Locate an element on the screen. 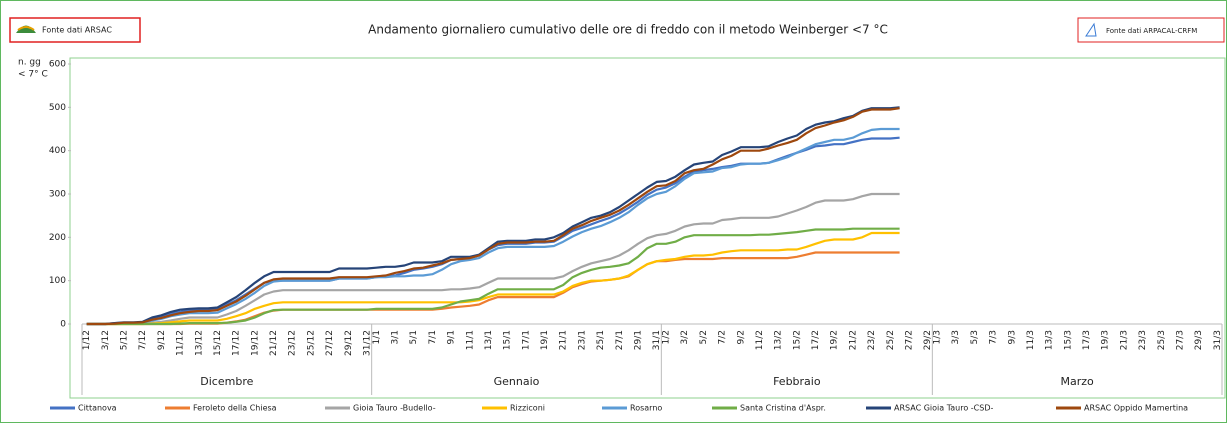 The width and height of the screenshot is (1227, 423). x-tick-label: 29/1 is located at coordinates (638, 340).